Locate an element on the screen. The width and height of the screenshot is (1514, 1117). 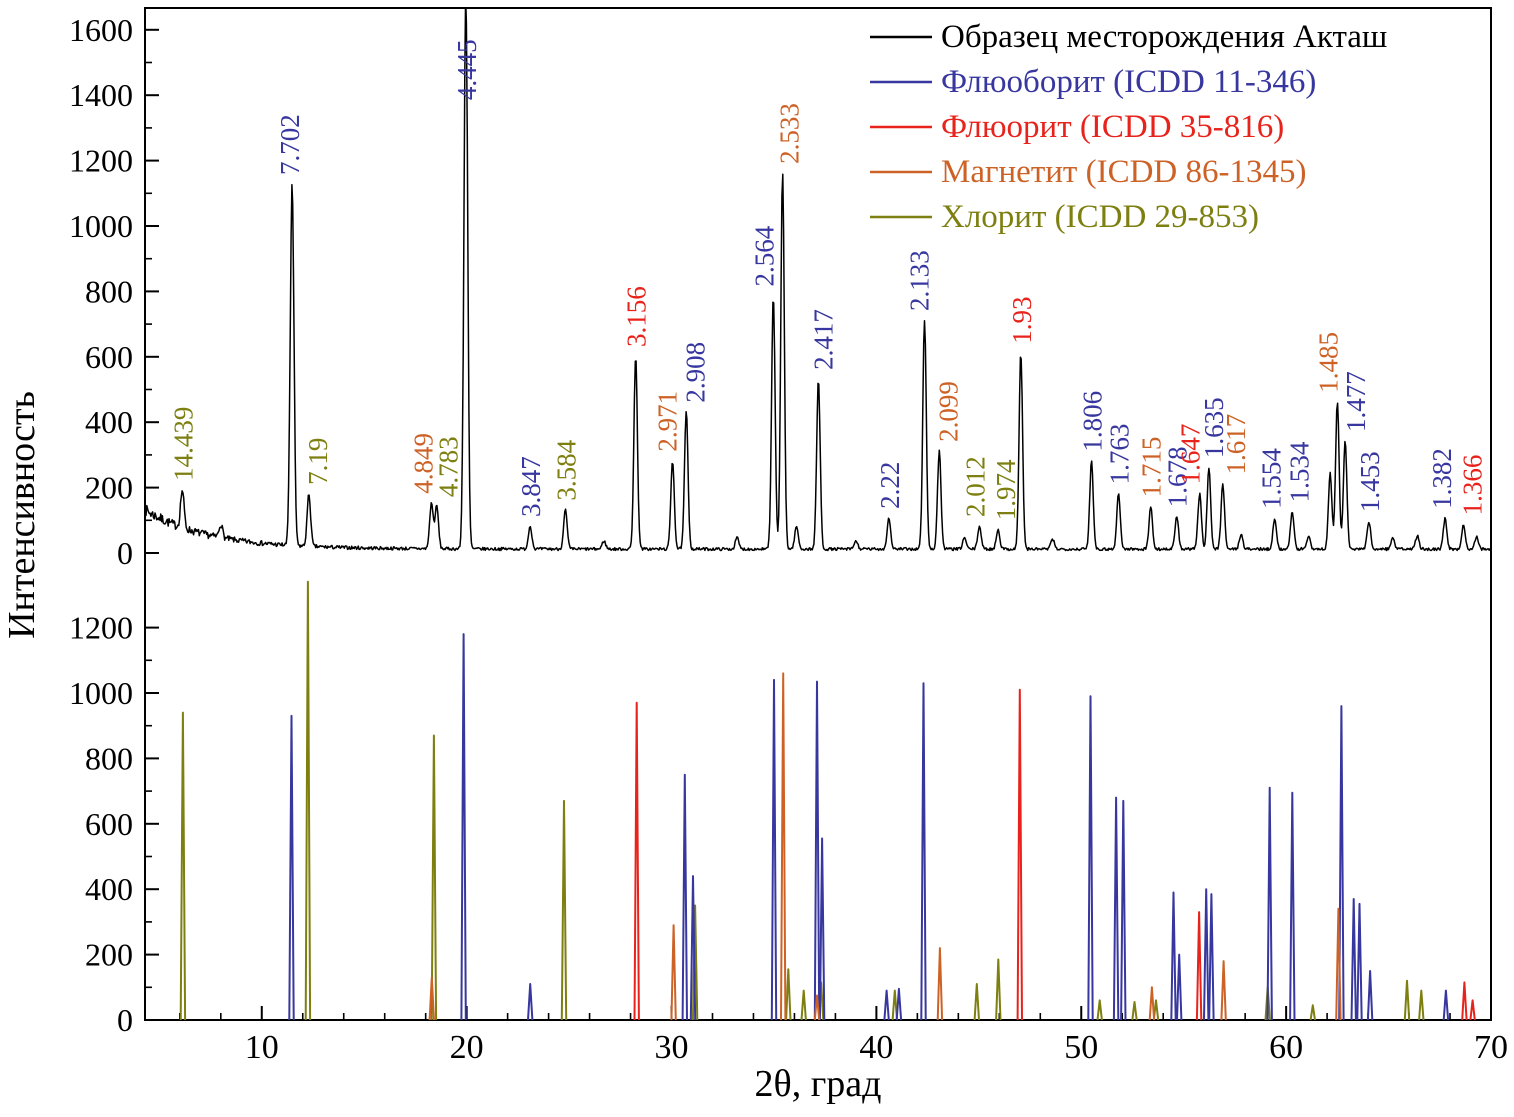
y-axis-tick-label: 1000 is located at coordinates (101, 693).